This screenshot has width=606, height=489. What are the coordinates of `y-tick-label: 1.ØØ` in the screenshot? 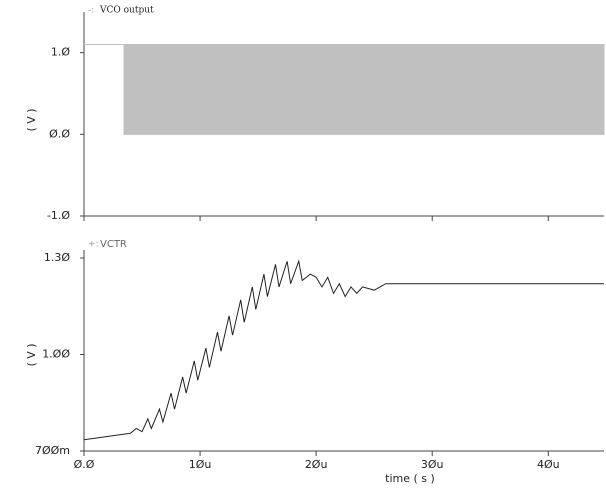 It's located at (56, 354).